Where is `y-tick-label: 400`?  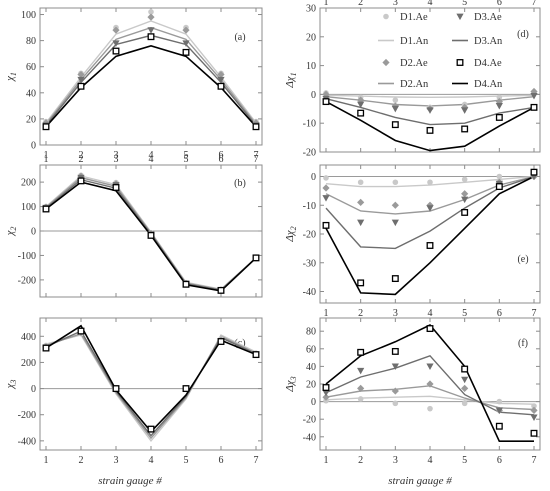
y-tick-label: 400 is located at coordinates (28, 337).